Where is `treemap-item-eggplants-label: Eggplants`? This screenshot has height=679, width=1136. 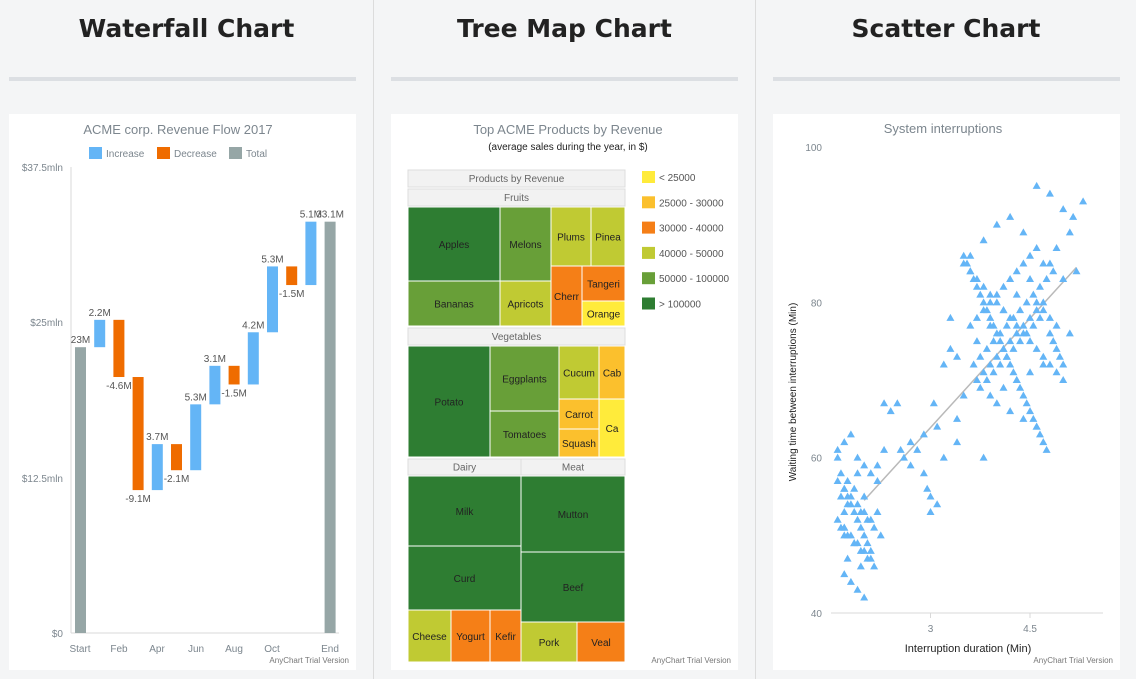 treemap-item-eggplants-label: Eggplants is located at coordinates (524, 380).